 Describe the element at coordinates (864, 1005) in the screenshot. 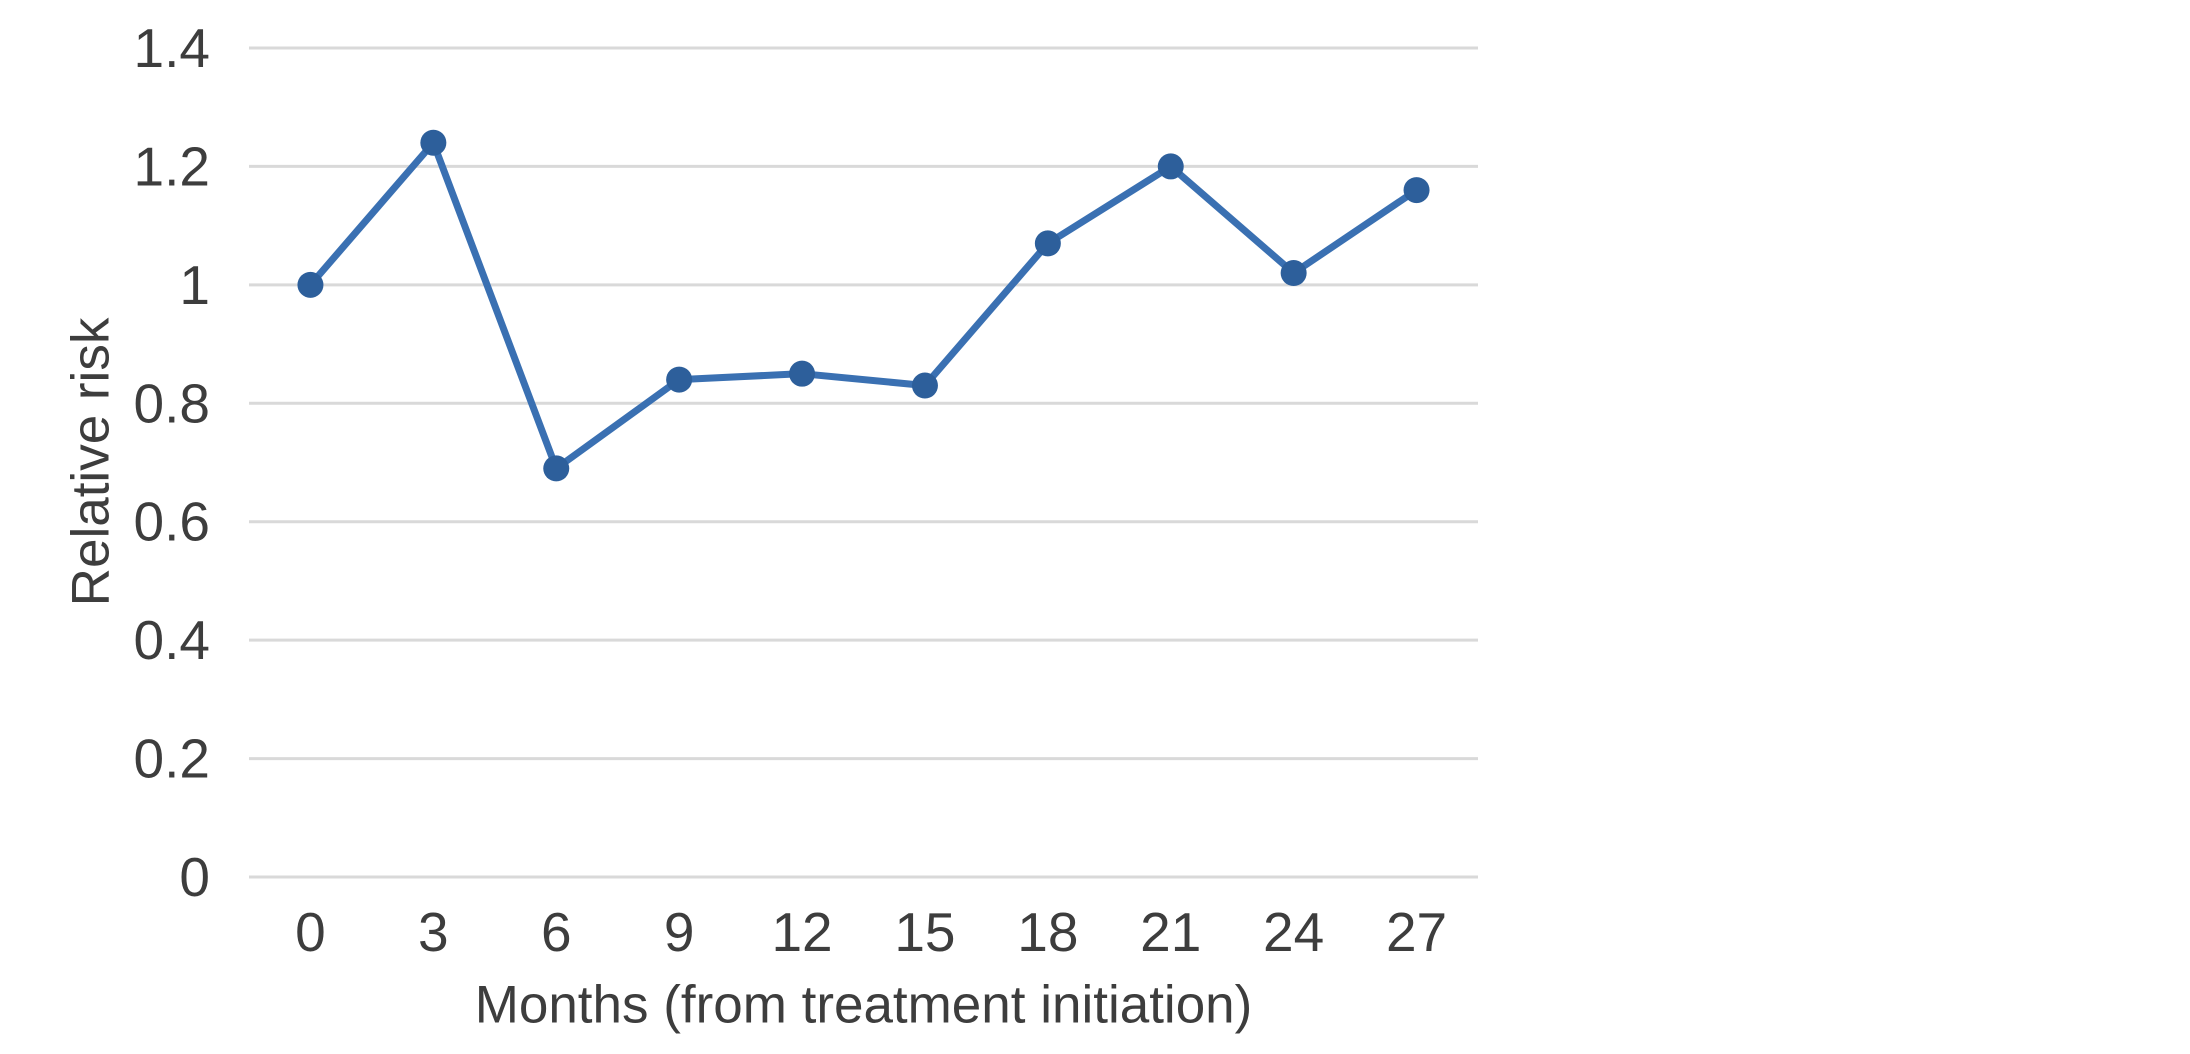

I see `x-axis-title: Months (from treatment initiation)` at that location.